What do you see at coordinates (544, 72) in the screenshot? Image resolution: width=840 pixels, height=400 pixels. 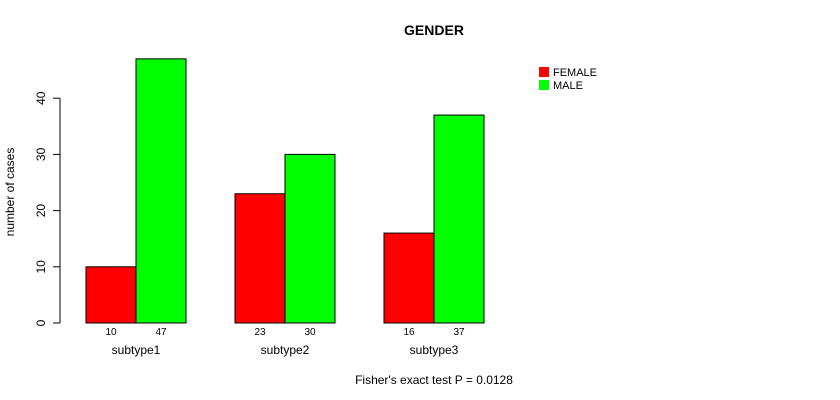 I see `legend-swatch-female` at bounding box center [544, 72].